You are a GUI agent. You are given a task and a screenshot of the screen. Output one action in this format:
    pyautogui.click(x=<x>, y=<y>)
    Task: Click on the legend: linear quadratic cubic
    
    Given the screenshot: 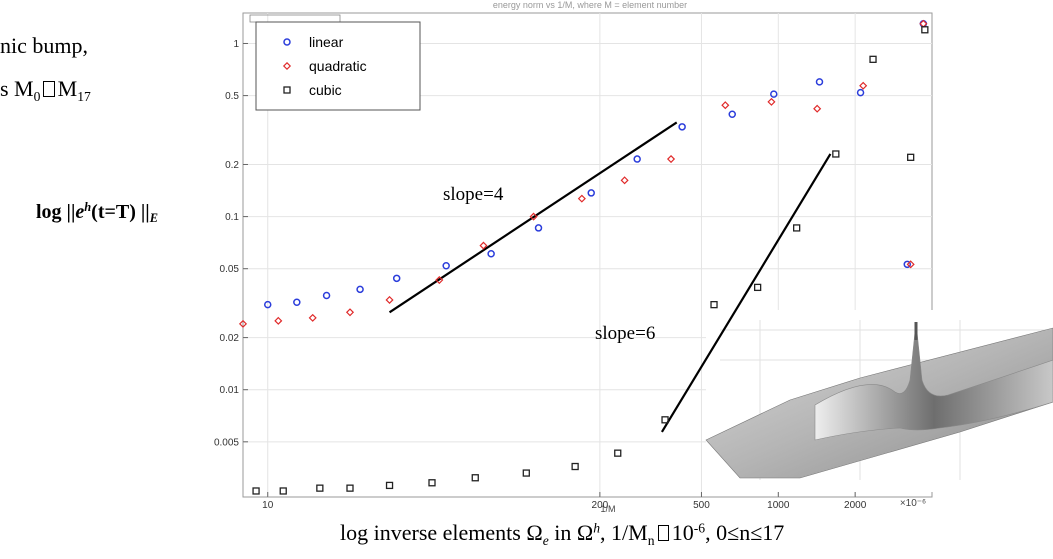 What is the action you would take?
    pyautogui.click(x=335, y=62)
    